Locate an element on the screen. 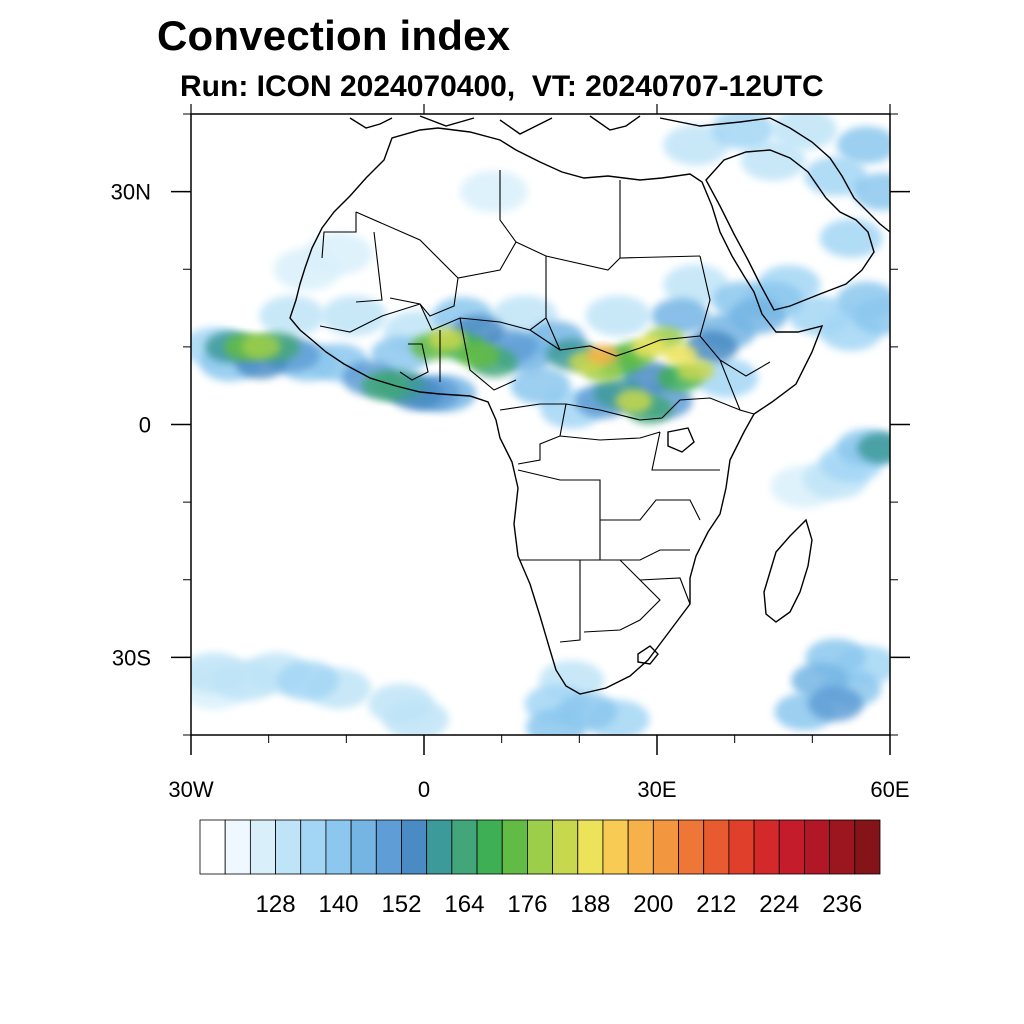 Image resolution: width=1024 pixels, height=1024 pixels. colorbar-label: 164 is located at coordinates (464, 904).